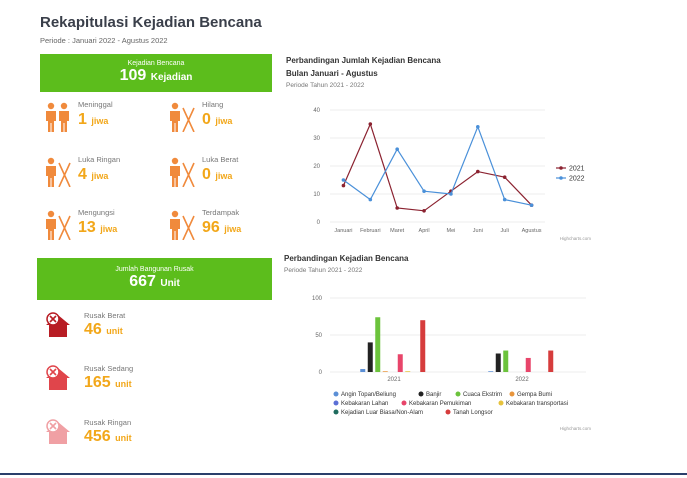  Describe the element at coordinates (156, 63) in the screenshot. I see `incidents-label: Kejadian Bencana` at that location.